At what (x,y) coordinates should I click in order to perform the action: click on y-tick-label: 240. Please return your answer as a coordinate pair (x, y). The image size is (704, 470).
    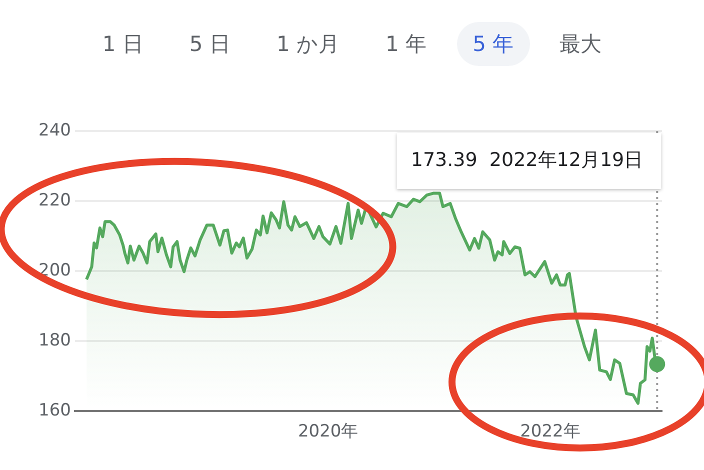
    Looking at the image, I should click on (54, 130).